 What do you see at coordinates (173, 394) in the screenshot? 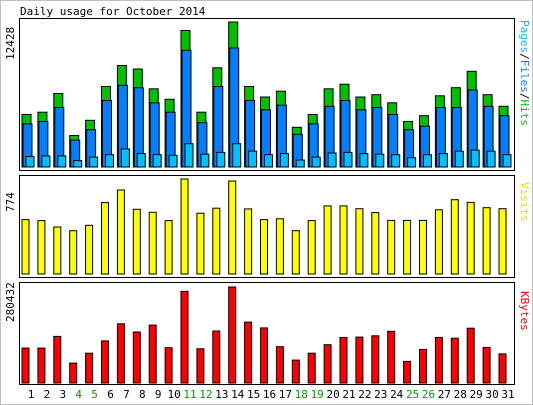
I see `day-label: 10` at bounding box center [173, 394].